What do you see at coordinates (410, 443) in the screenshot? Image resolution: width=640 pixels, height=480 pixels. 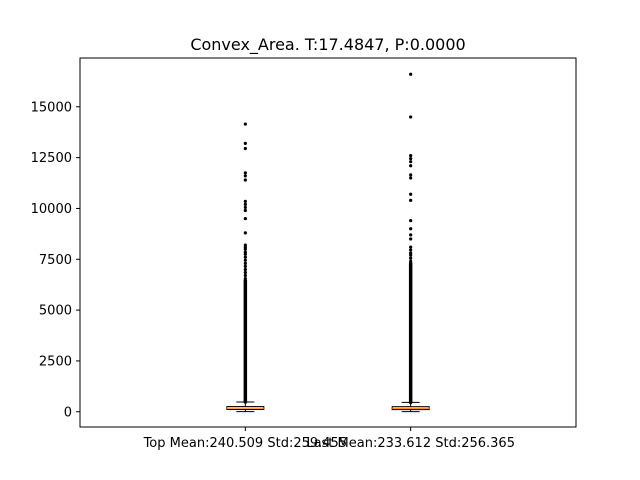 I see `x-tick-label: Last Mean:233.612 Std:256.365` at bounding box center [410, 443].